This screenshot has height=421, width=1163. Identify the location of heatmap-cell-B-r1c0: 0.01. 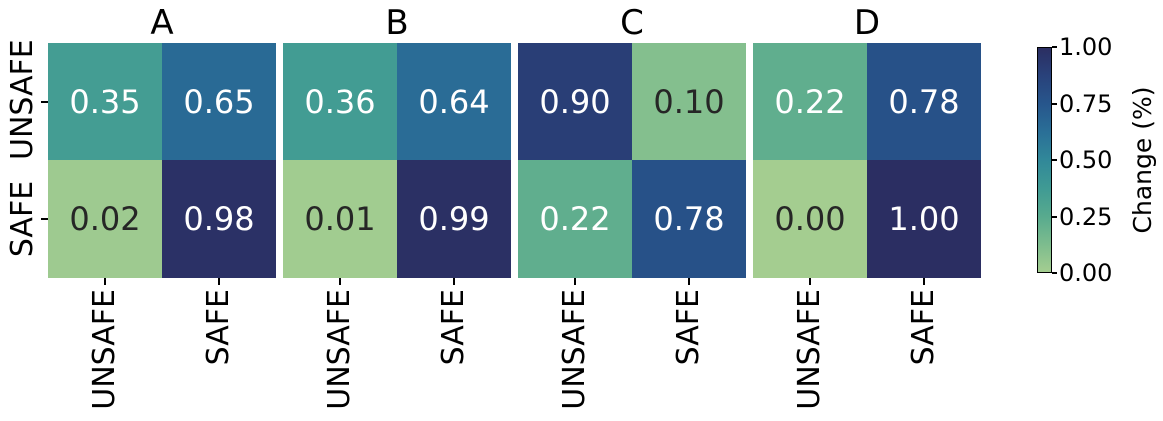
(340, 219).